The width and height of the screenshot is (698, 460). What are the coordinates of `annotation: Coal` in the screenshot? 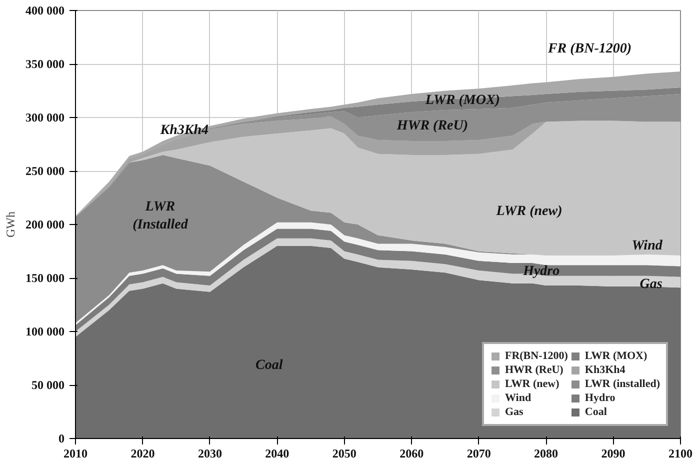 It's located at (269, 366).